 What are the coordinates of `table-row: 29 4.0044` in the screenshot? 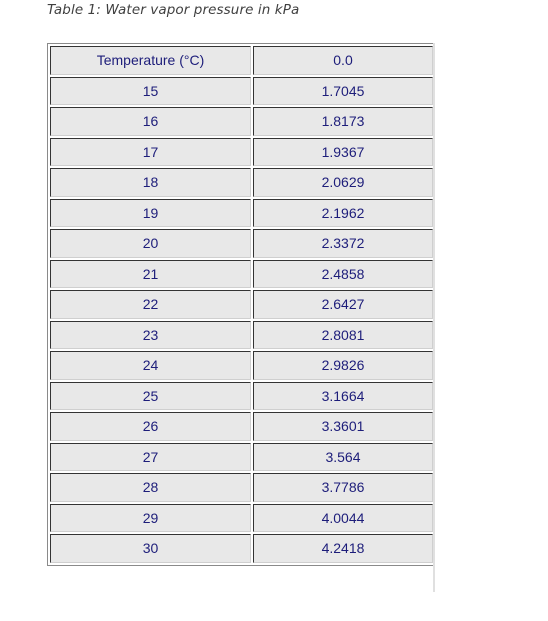 It's located at (241, 517).